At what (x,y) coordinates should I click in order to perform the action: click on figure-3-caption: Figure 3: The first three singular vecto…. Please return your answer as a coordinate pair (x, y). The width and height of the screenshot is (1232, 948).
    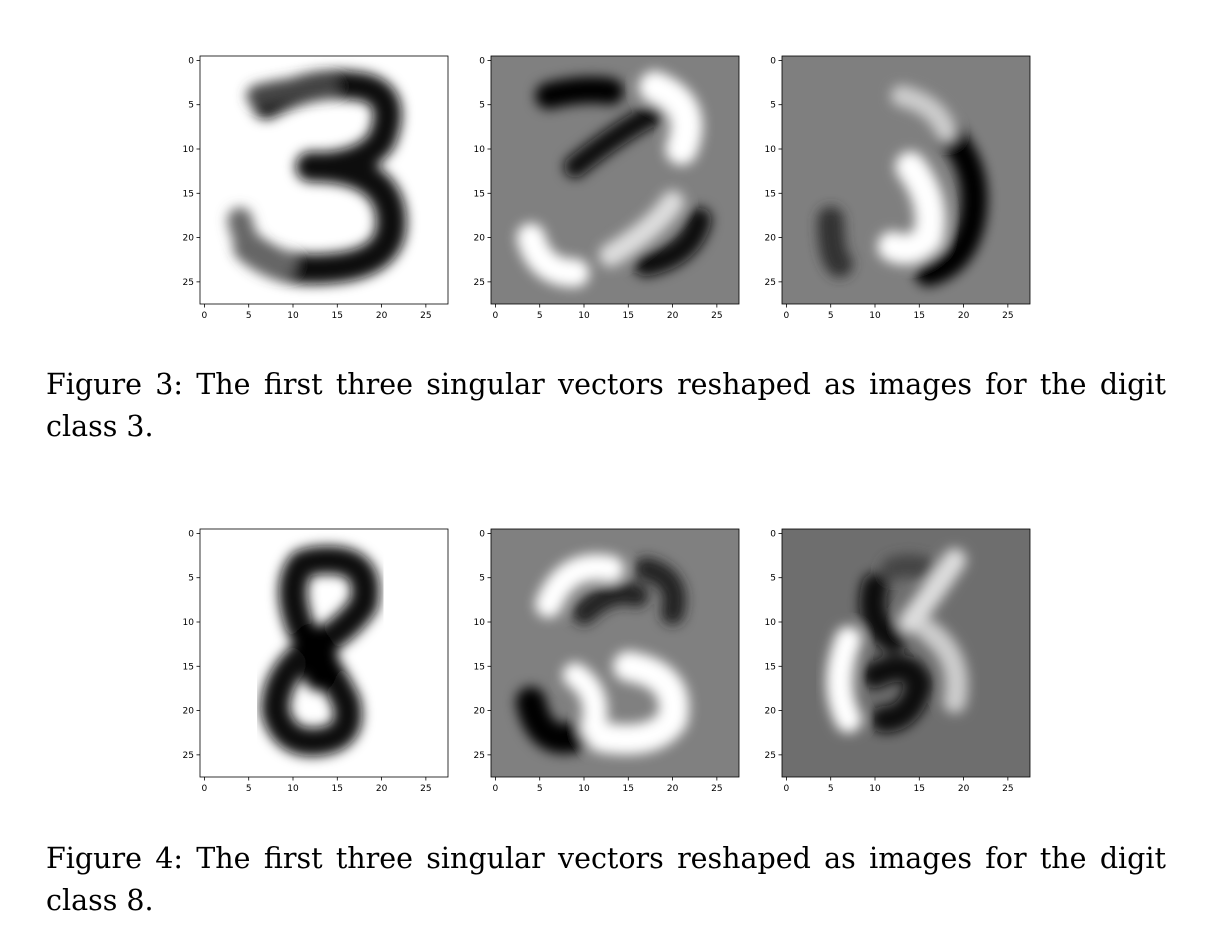
    Looking at the image, I should click on (606, 406).